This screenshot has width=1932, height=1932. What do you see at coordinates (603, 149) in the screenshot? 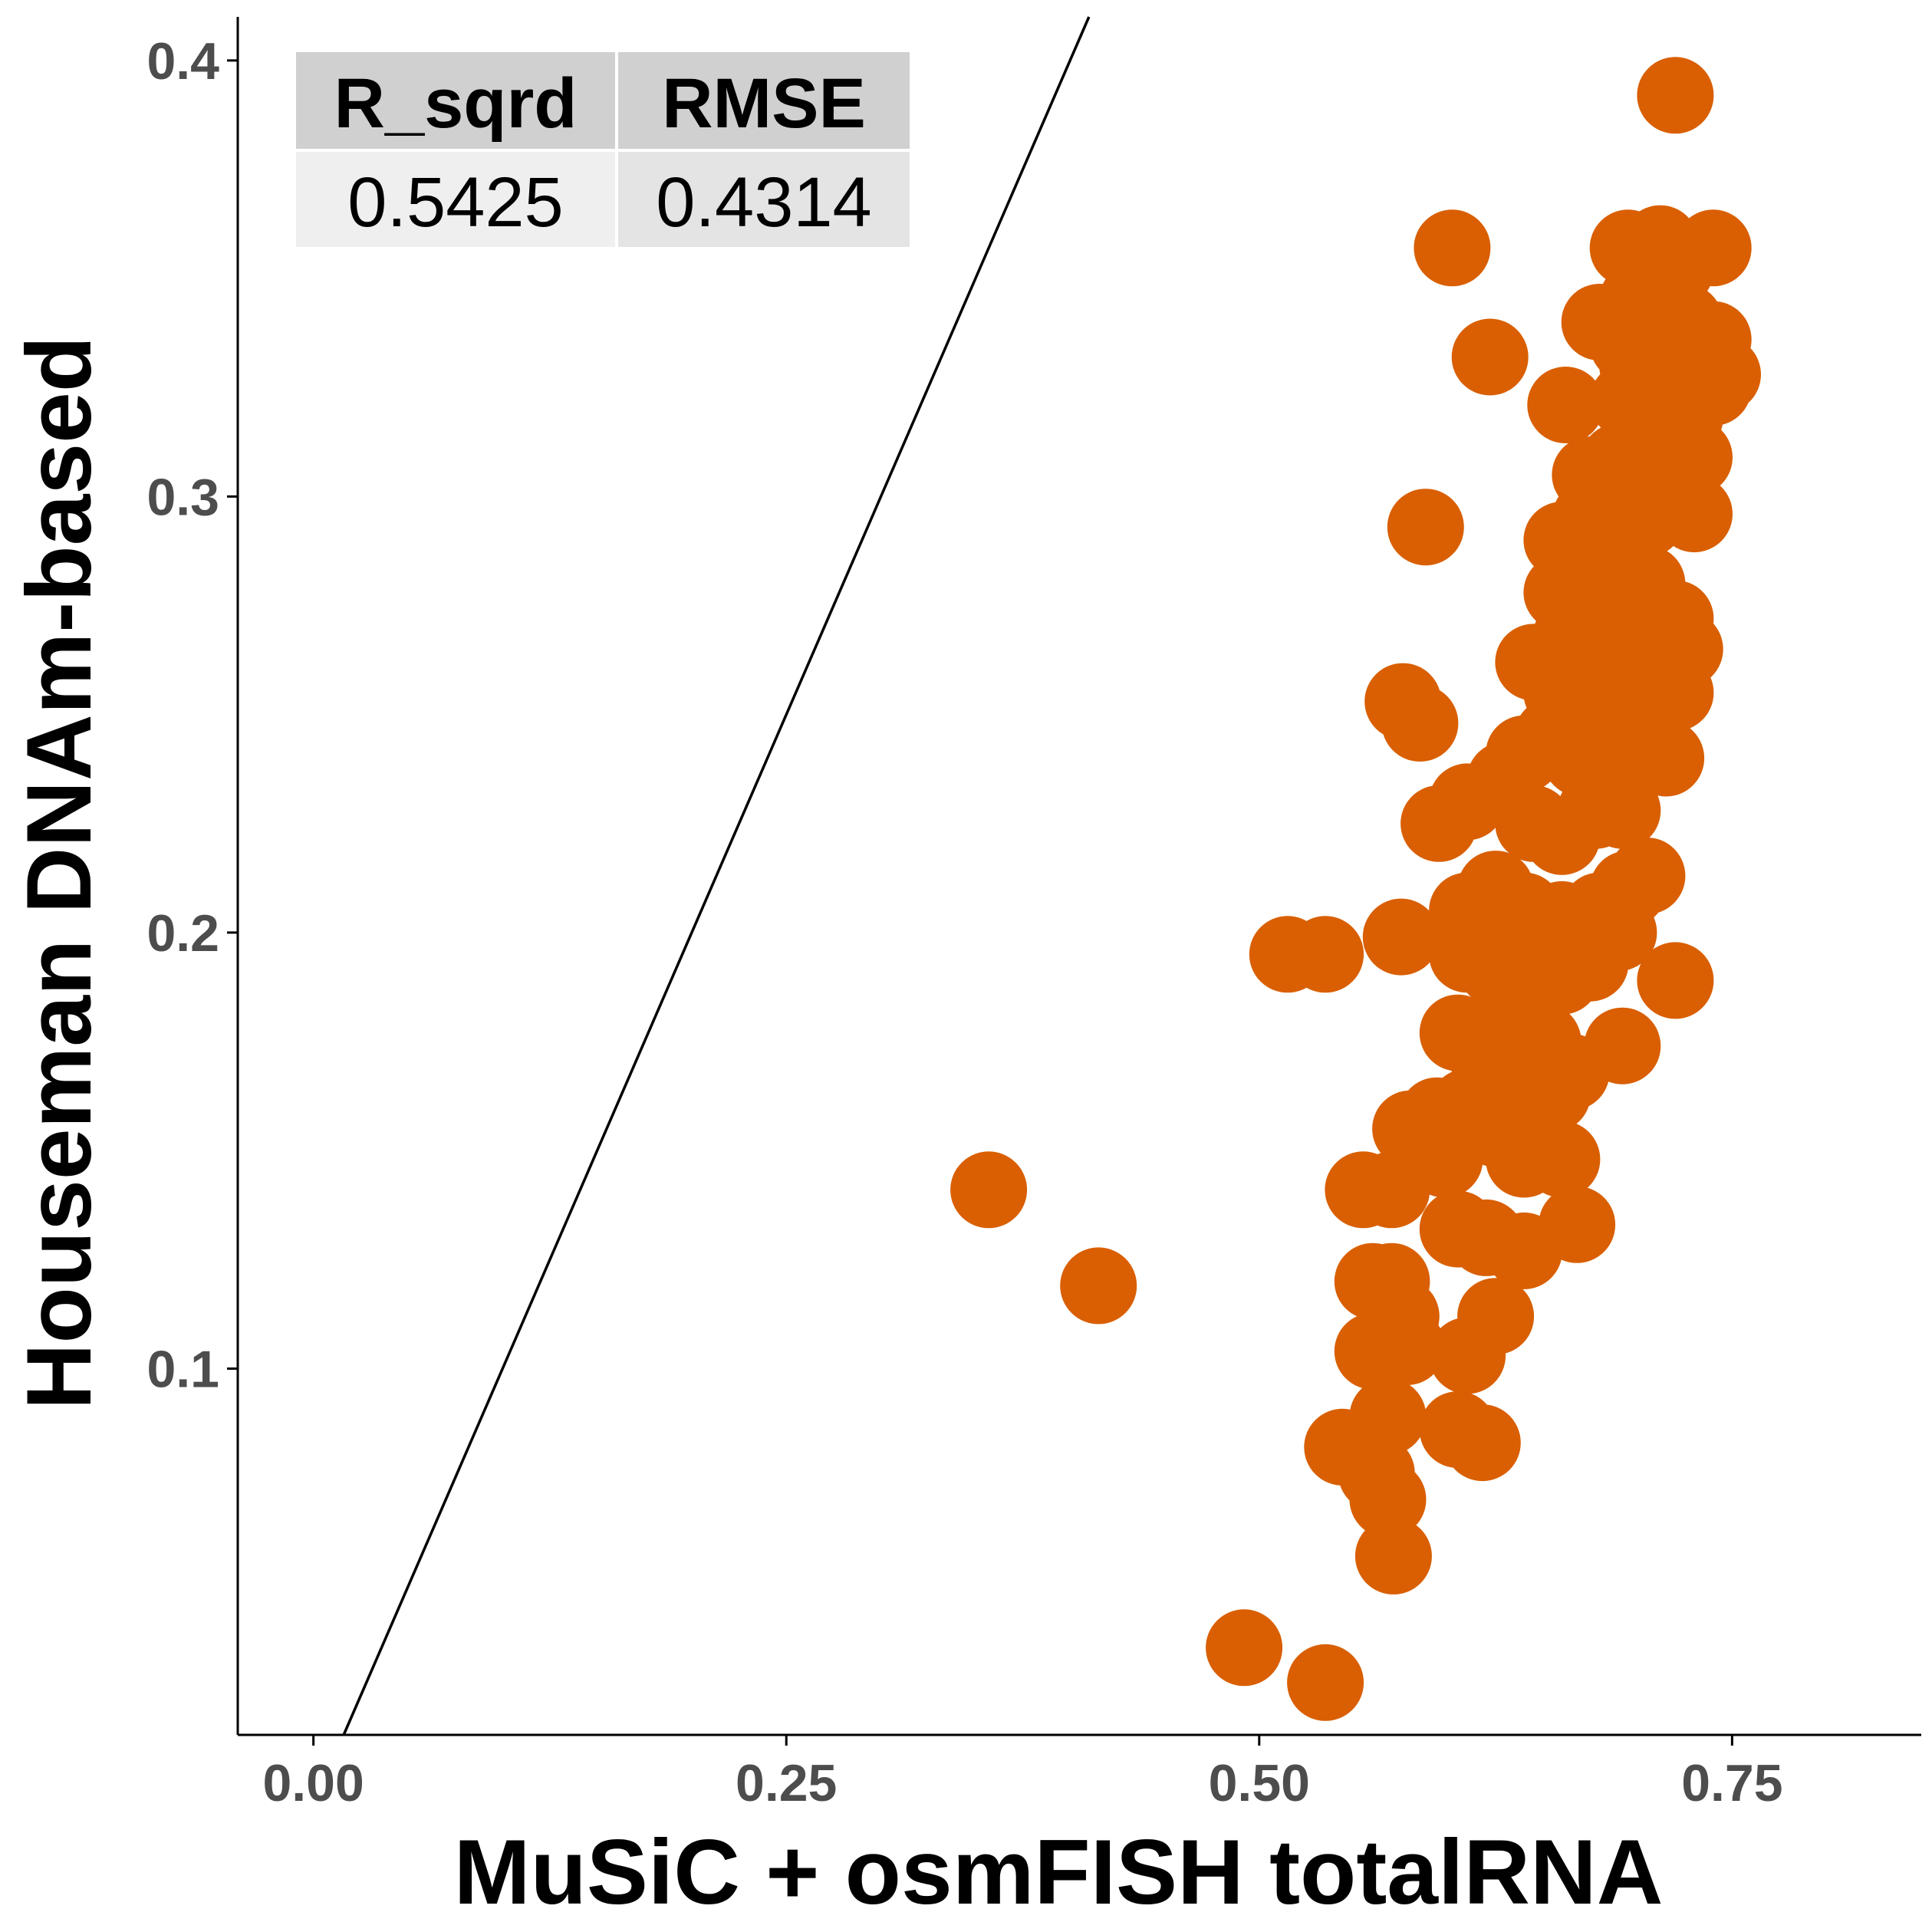
I see `stats-table: R_sqrd RMSE 0.5425 0.4314` at bounding box center [603, 149].